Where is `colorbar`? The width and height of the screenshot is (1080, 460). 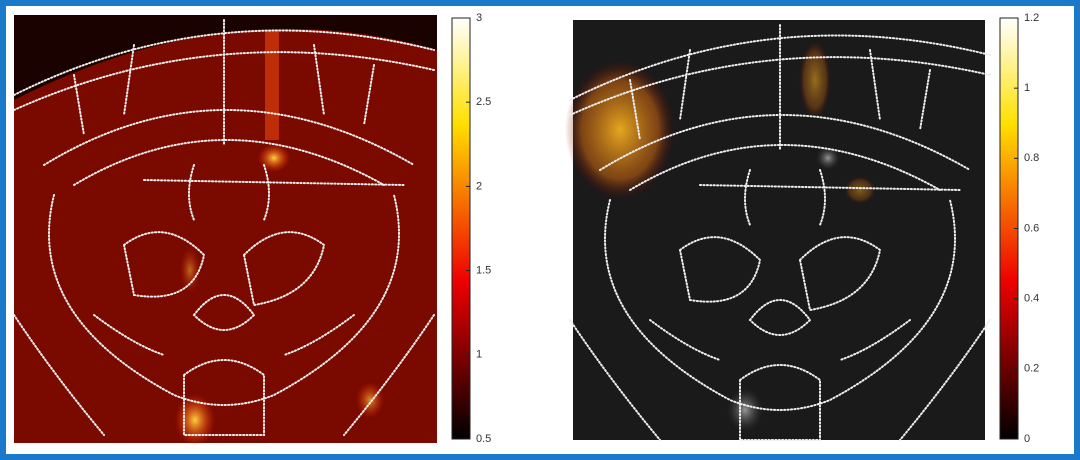
colorbar is located at coordinates (461, 228).